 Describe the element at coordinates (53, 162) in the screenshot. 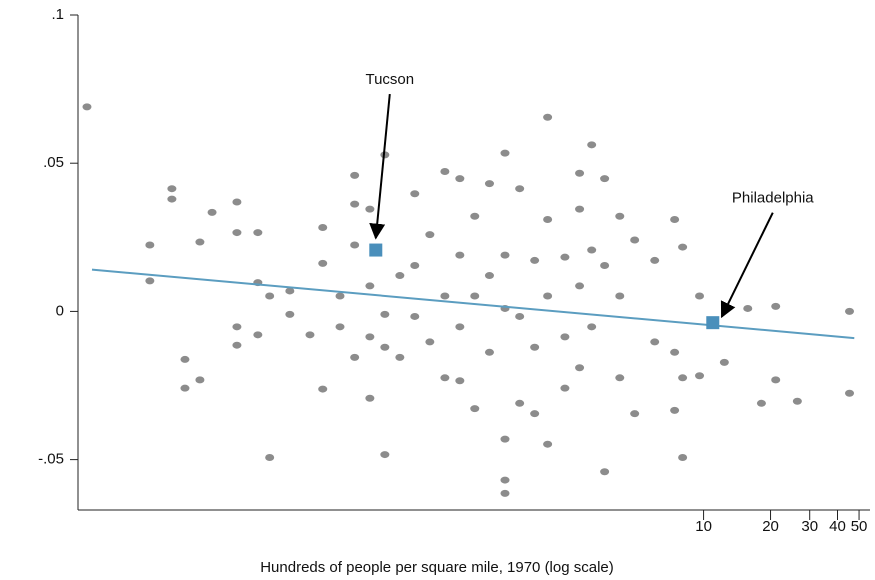

I see `y-tick-label: .05` at that location.